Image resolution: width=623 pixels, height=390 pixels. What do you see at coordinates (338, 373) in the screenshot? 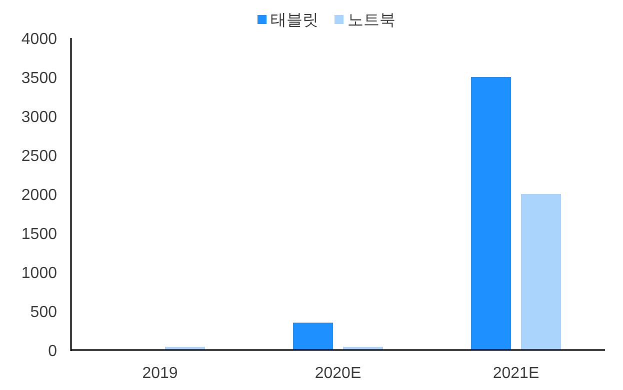
I see `x-tick-label: 2020E` at bounding box center [338, 373].